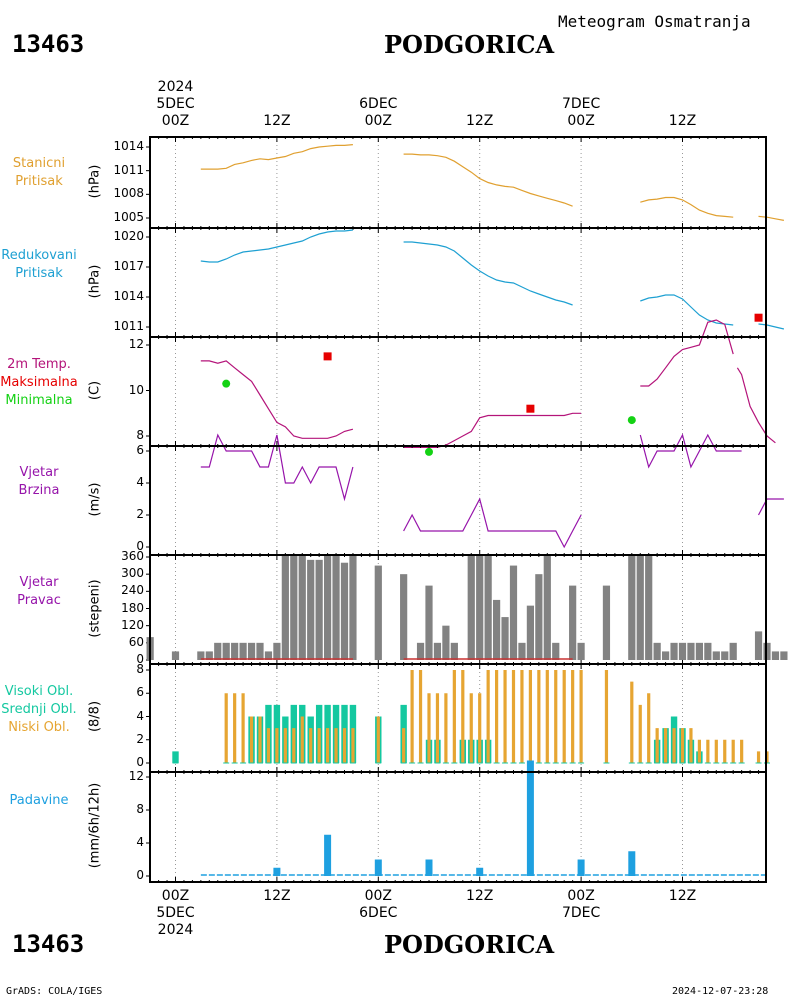 This screenshot has height=1000, width=800. Describe the element at coordinates (175, 913) in the screenshot. I see `time-label-bottom: 5DEC` at that location.